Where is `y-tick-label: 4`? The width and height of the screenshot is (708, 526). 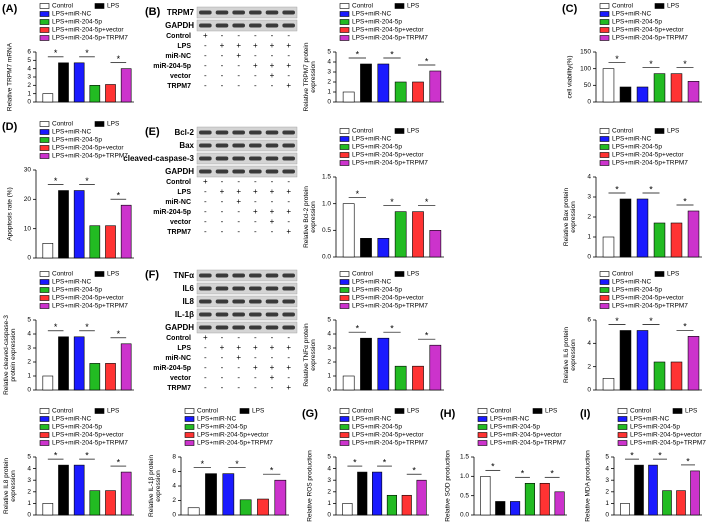 y-tick-label: 4 is located at coordinates (29, 468).